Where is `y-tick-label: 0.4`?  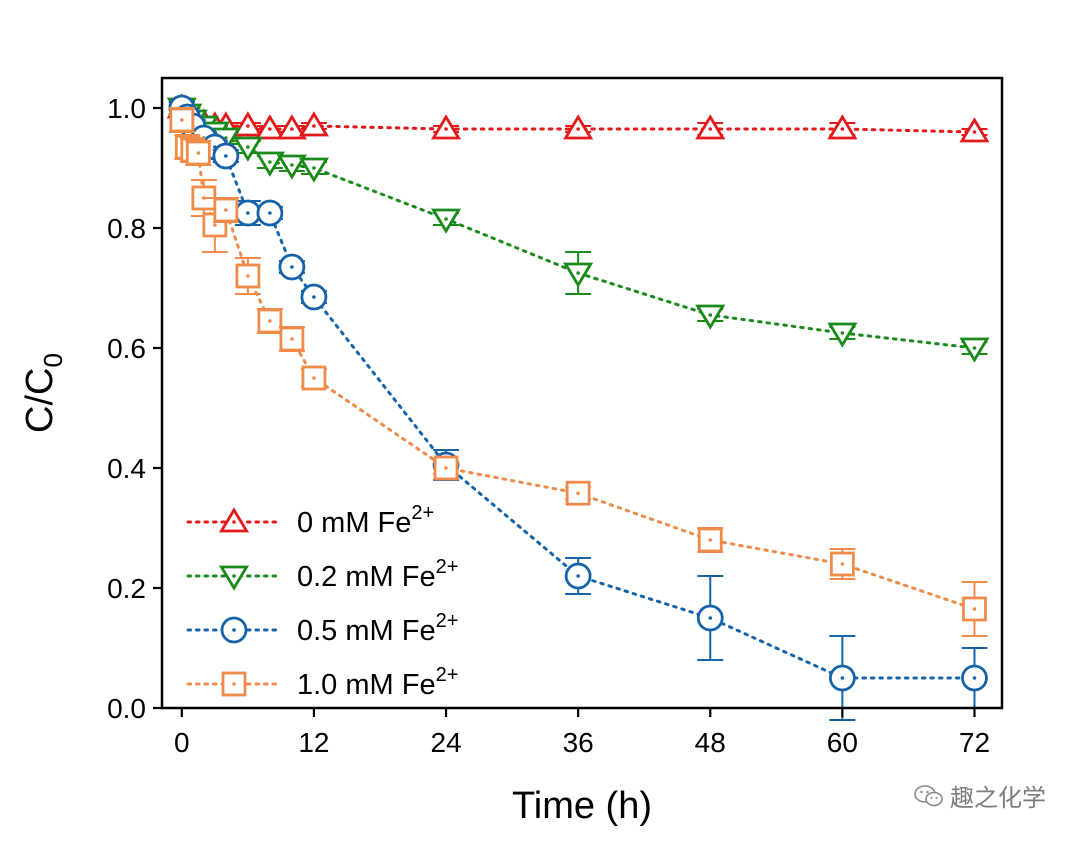 y-tick-label: 0.4 is located at coordinates (126, 468).